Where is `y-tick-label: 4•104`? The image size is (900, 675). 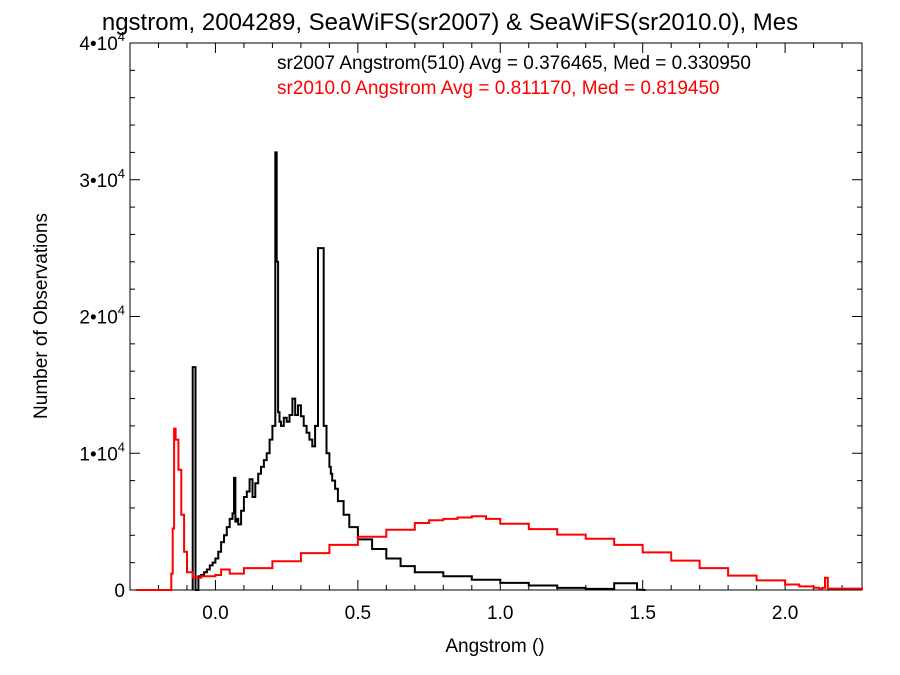
y-tick-label: 4•104 is located at coordinates (102, 42).